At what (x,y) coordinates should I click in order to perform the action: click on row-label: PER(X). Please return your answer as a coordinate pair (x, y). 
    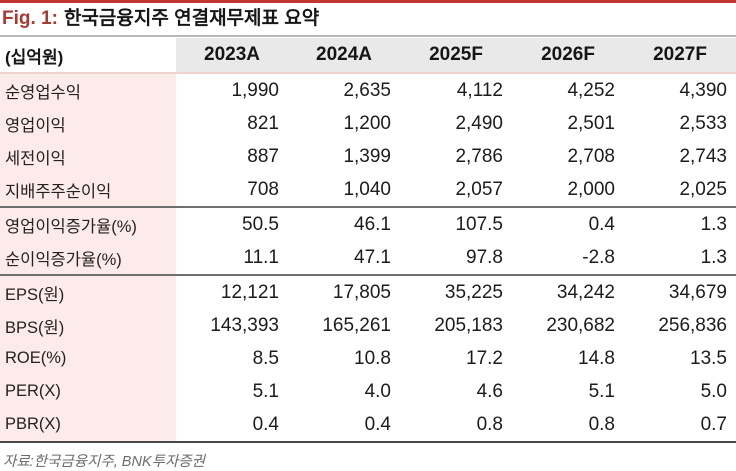
    Looking at the image, I should click on (88, 391).